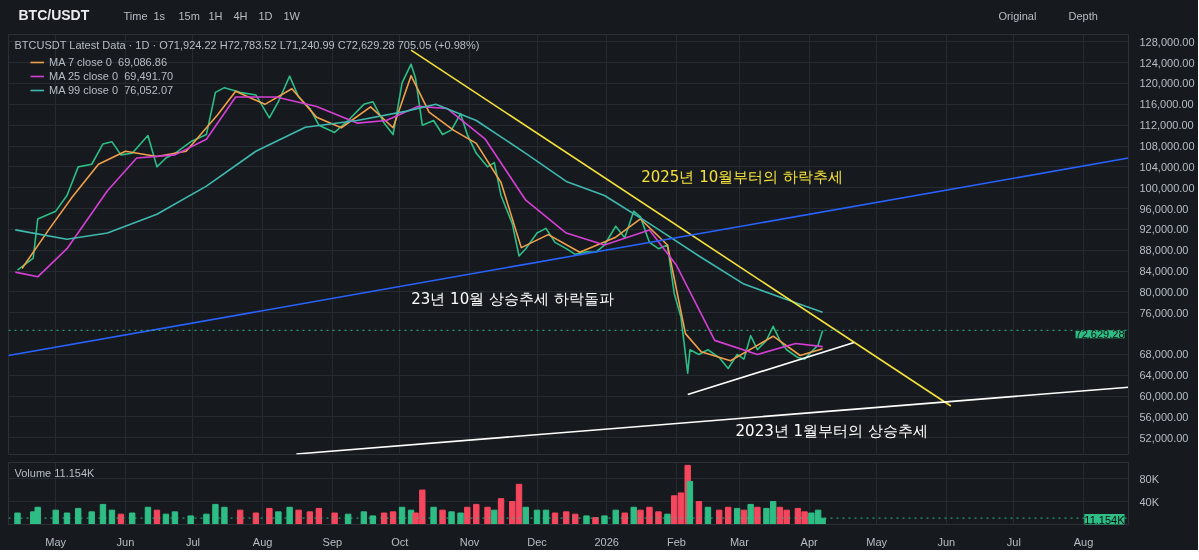 This screenshot has width=1199, height=560. What do you see at coordinates (159, 15) in the screenshot?
I see `text: 1s` at bounding box center [159, 15].